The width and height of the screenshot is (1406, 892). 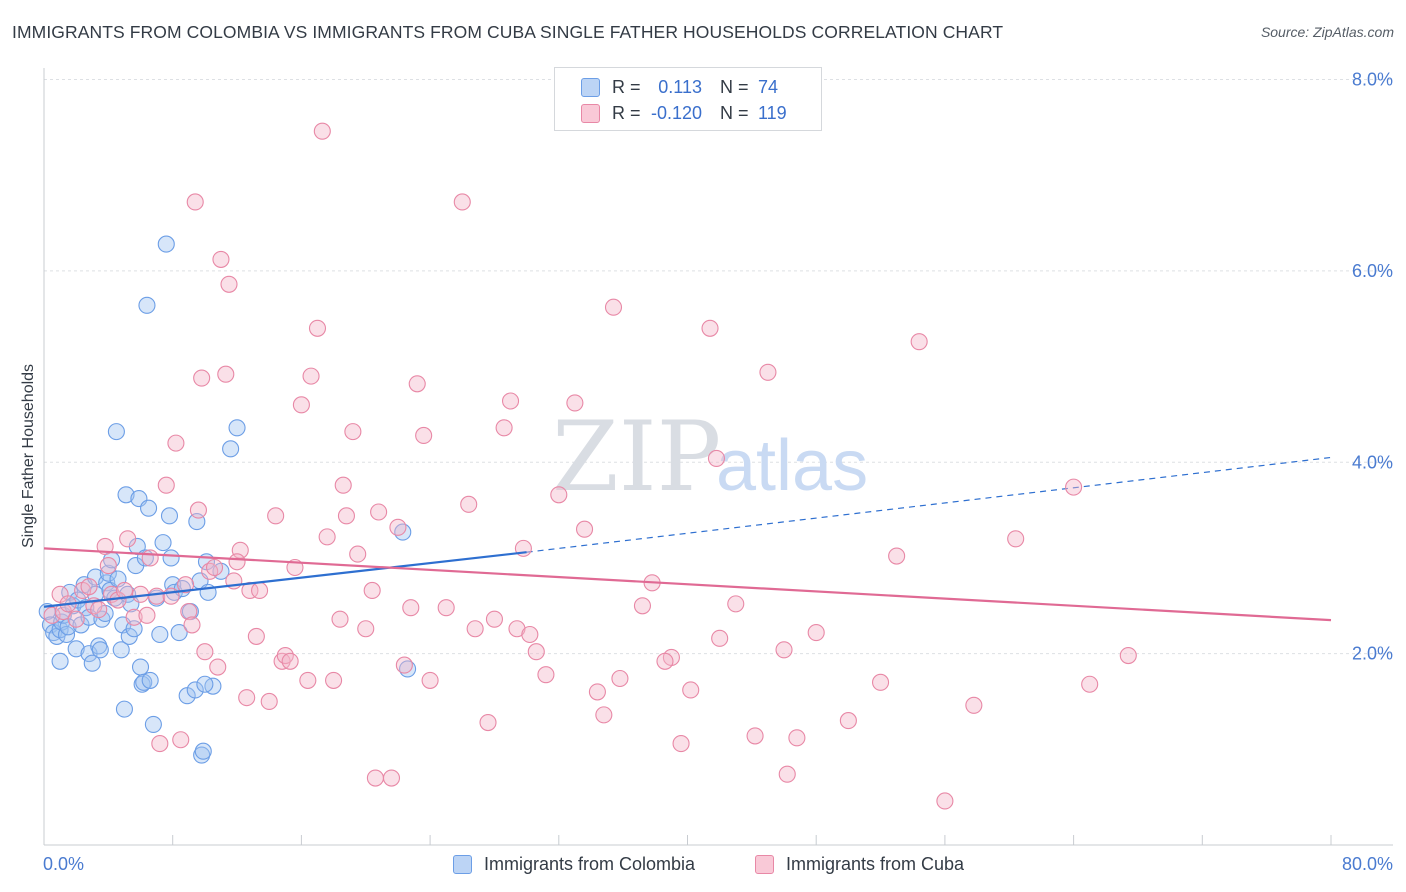 What do you see at coordinates (636, 457) in the screenshot?
I see `watermark-zip: ZIP` at bounding box center [636, 457].